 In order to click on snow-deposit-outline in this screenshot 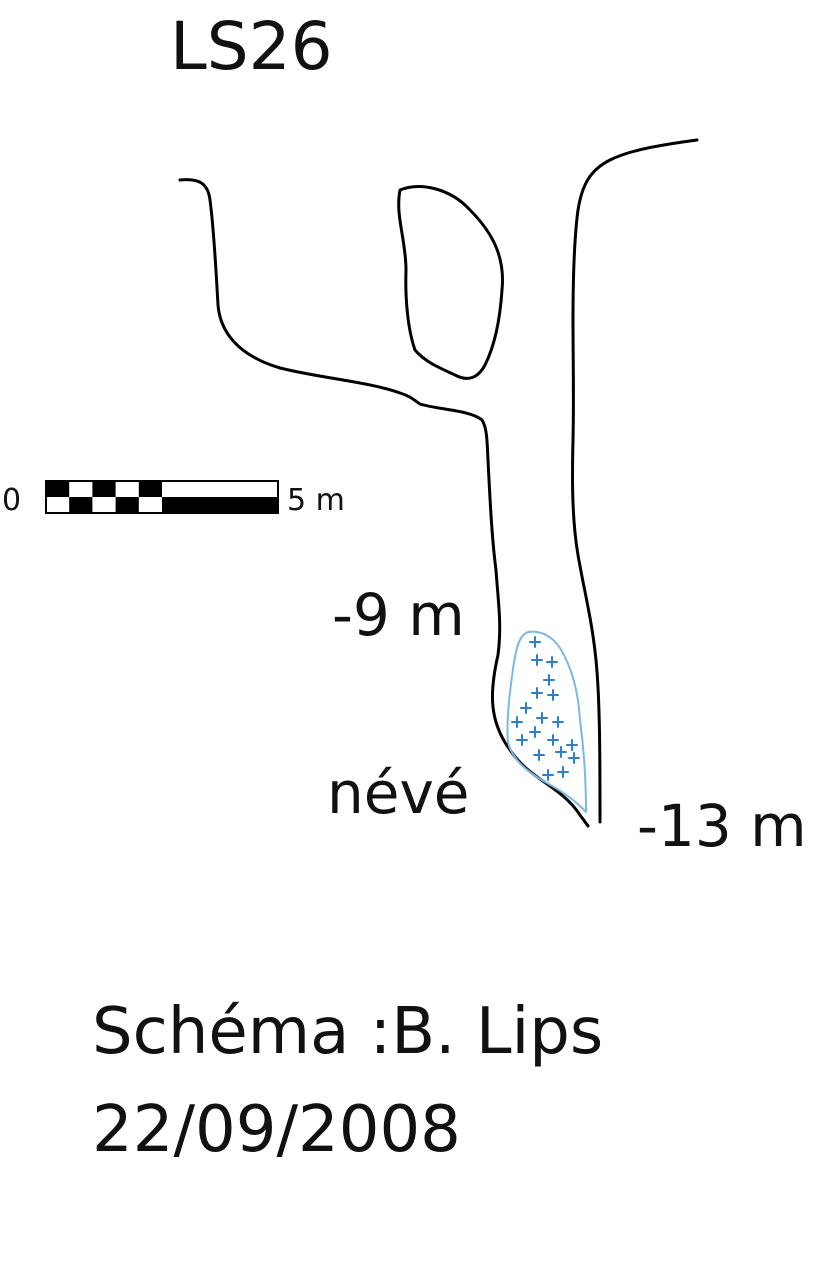, I will do `click(546, 721)`.